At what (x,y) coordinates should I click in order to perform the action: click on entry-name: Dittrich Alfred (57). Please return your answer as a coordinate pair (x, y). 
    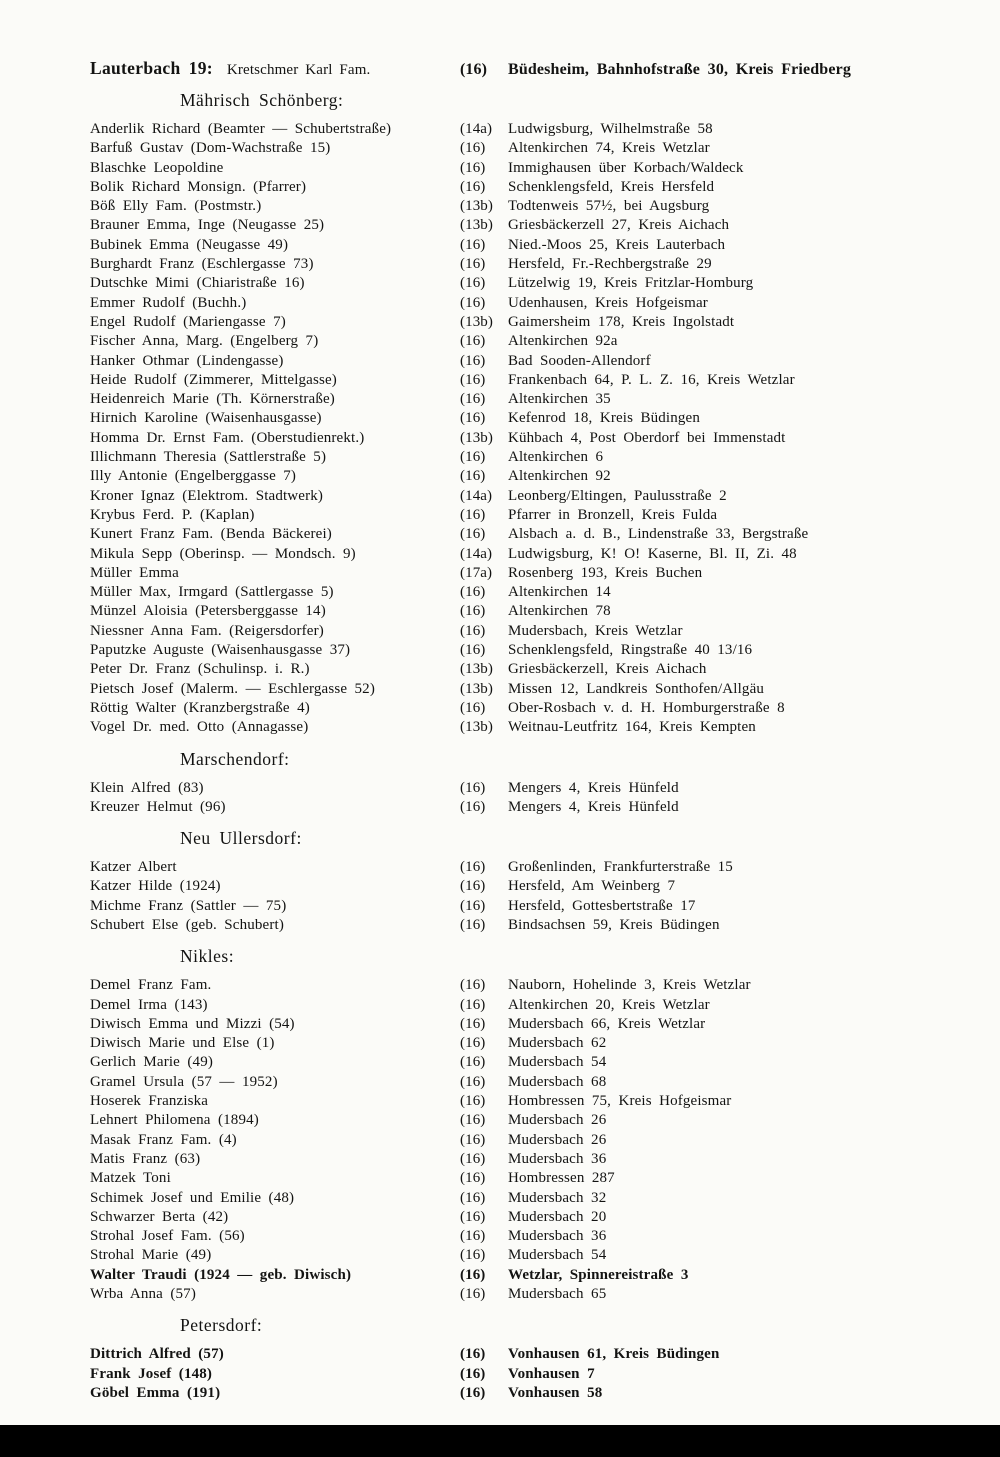
    Looking at the image, I should click on (157, 1354).